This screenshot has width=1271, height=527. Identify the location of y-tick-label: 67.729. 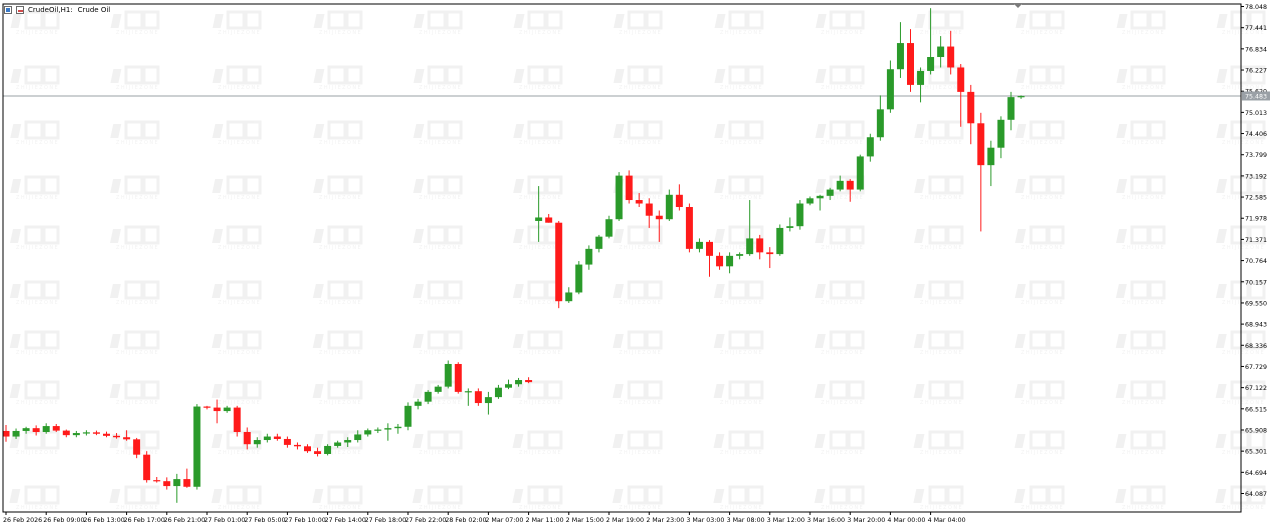
(1256, 367).